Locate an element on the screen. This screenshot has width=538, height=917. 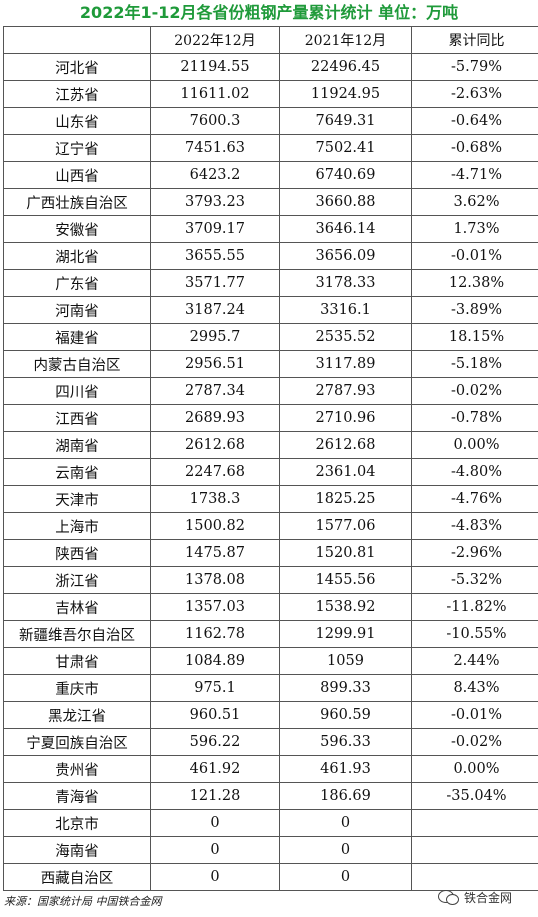
table-row: 贵州省 461.92 461.93 0.00% is located at coordinates (270, 769).